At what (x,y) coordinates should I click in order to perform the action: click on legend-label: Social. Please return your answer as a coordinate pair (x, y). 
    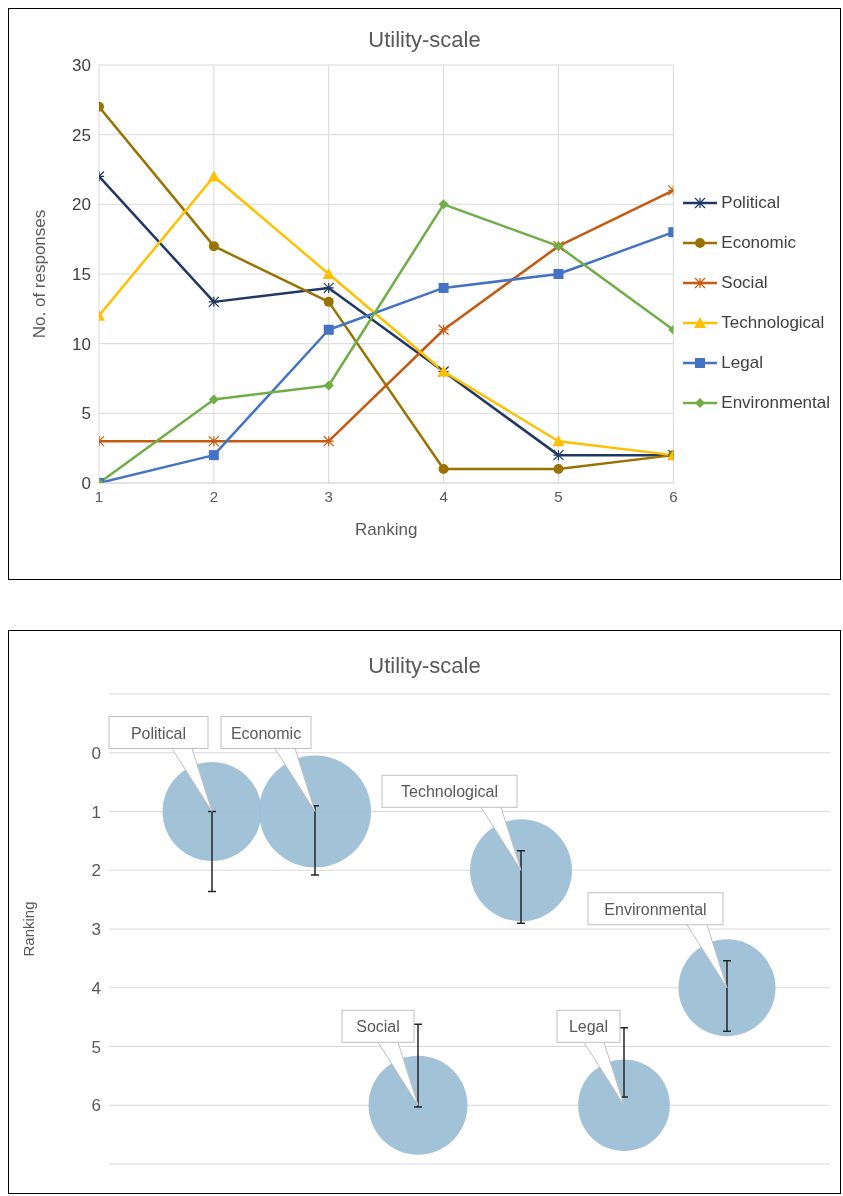
    Looking at the image, I should click on (744, 283).